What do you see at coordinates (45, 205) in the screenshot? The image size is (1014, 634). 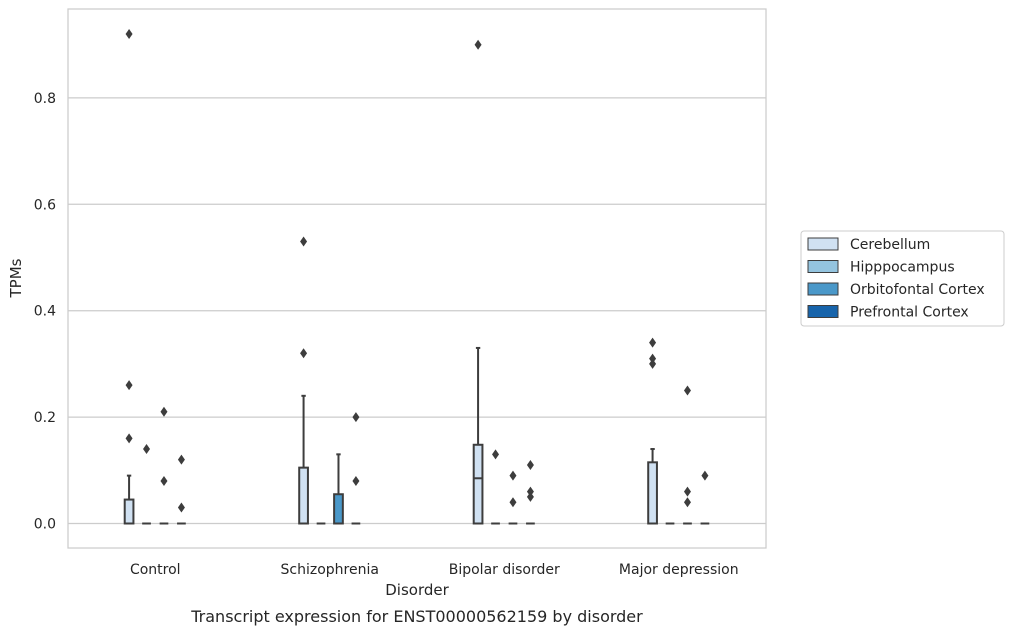 I see `y-tick-label: 0.6` at bounding box center [45, 205].